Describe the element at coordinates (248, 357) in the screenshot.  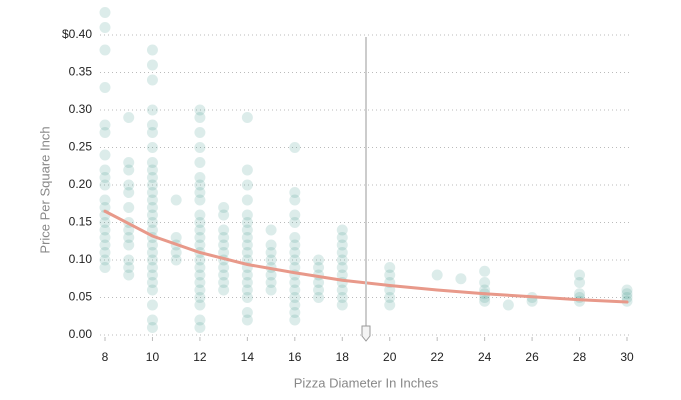
I see `x-tick-label: 14` at that location.